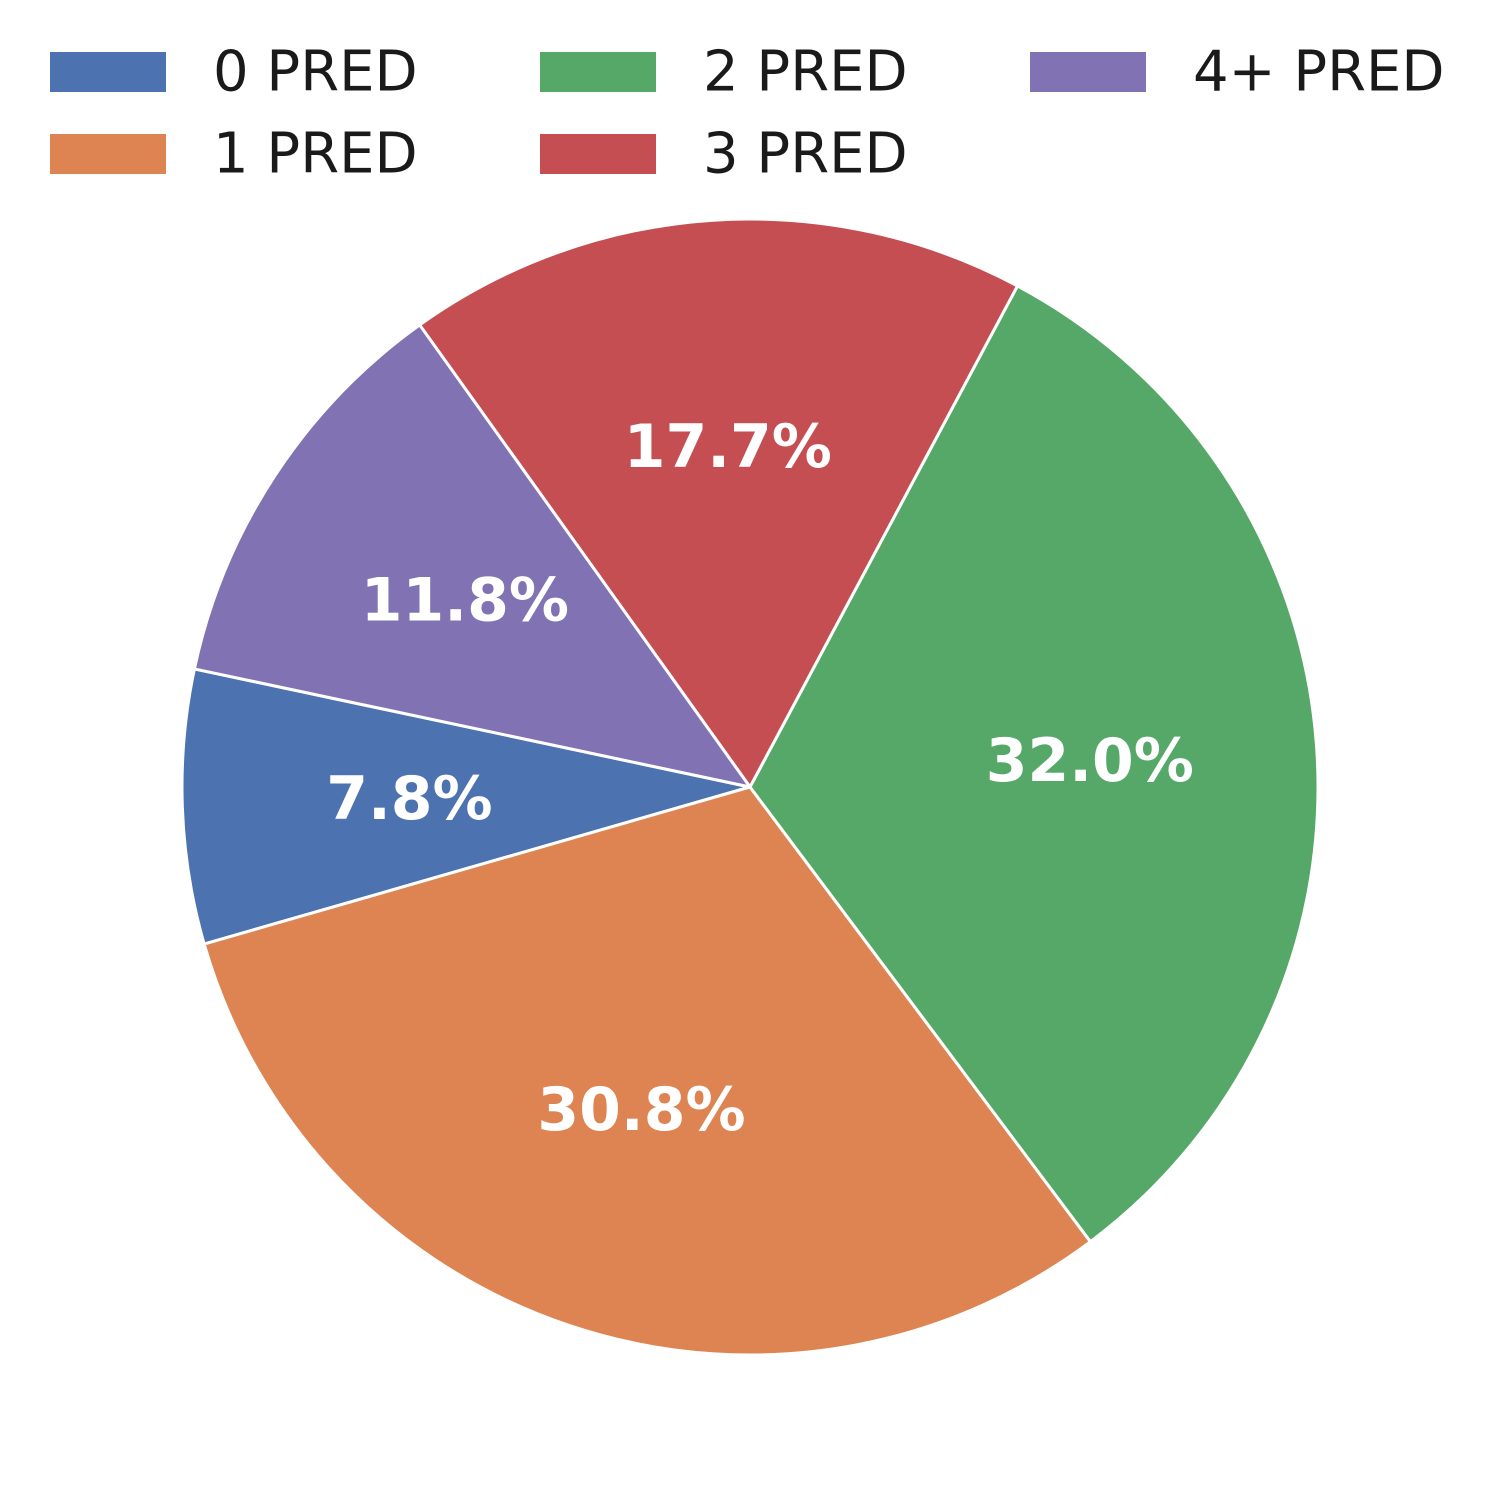 The width and height of the screenshot is (1500, 1500). What do you see at coordinates (1090, 761) in the screenshot?
I see `slice-percent-label: 32.0%` at bounding box center [1090, 761].